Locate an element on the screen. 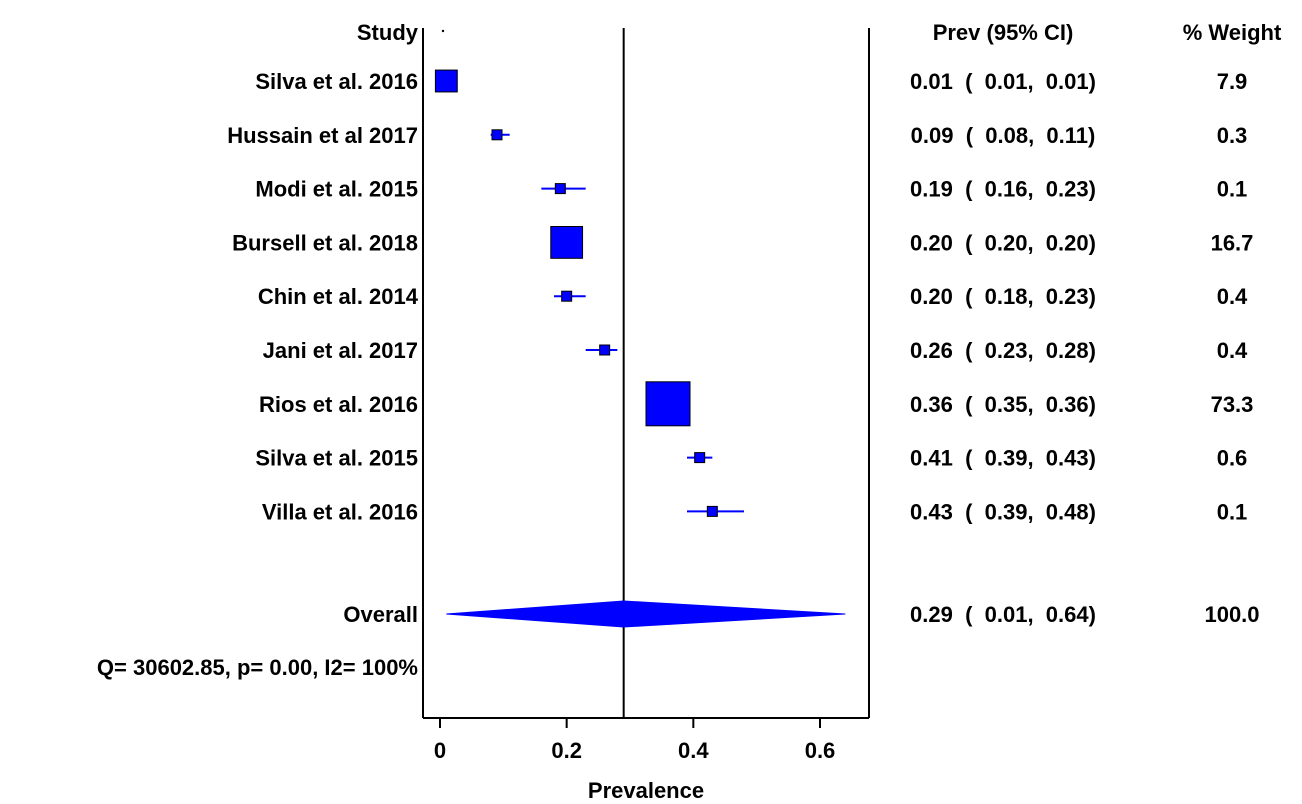 This screenshot has width=1302, height=804. study-label: Modi et al. 2015 is located at coordinates (336, 189).